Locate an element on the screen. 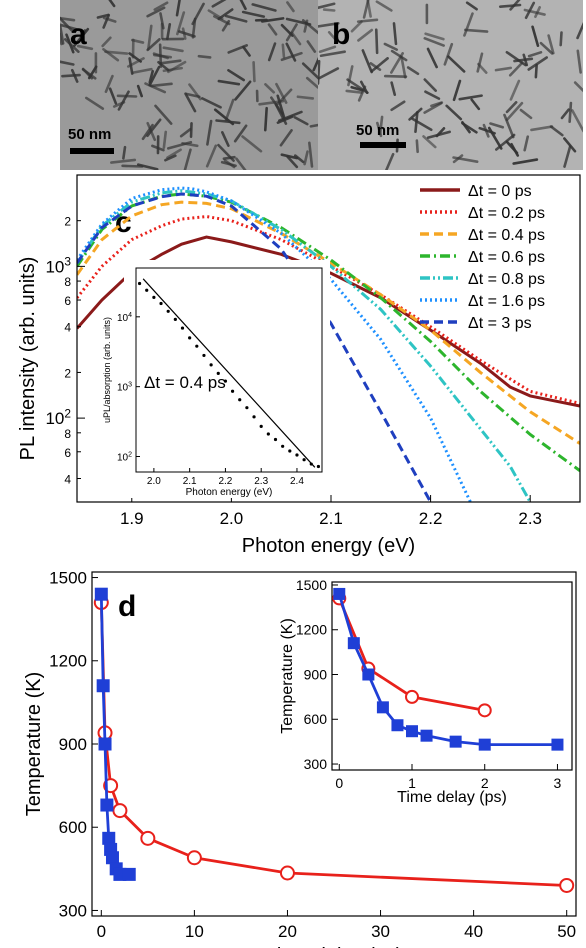  inset-y-tick-label: 10⁴ is located at coordinates (124, 318).